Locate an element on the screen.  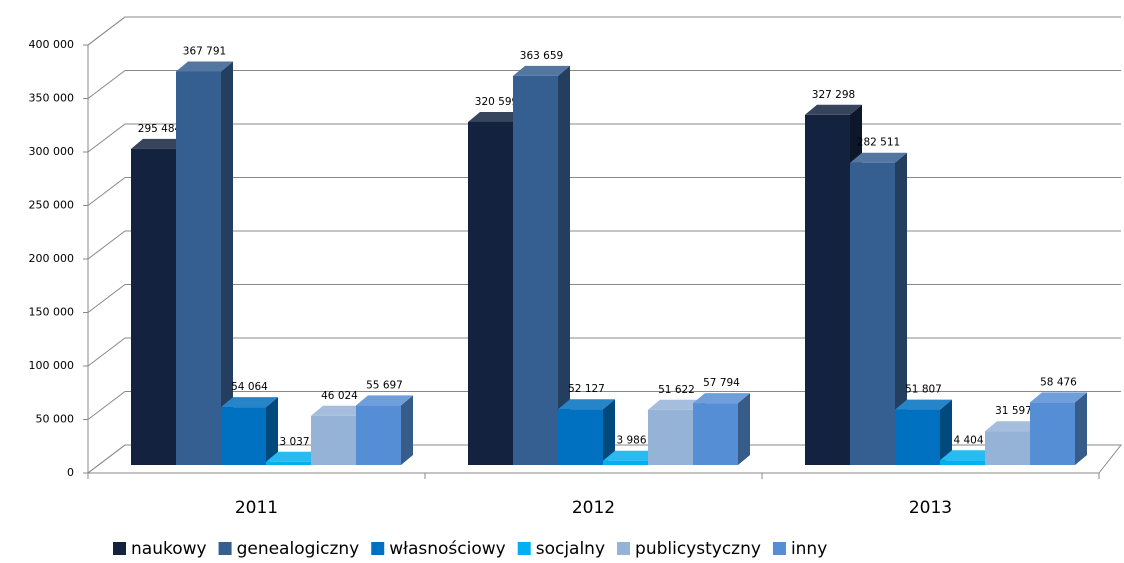
y-tick-label: 0 is located at coordinates (70, 472).